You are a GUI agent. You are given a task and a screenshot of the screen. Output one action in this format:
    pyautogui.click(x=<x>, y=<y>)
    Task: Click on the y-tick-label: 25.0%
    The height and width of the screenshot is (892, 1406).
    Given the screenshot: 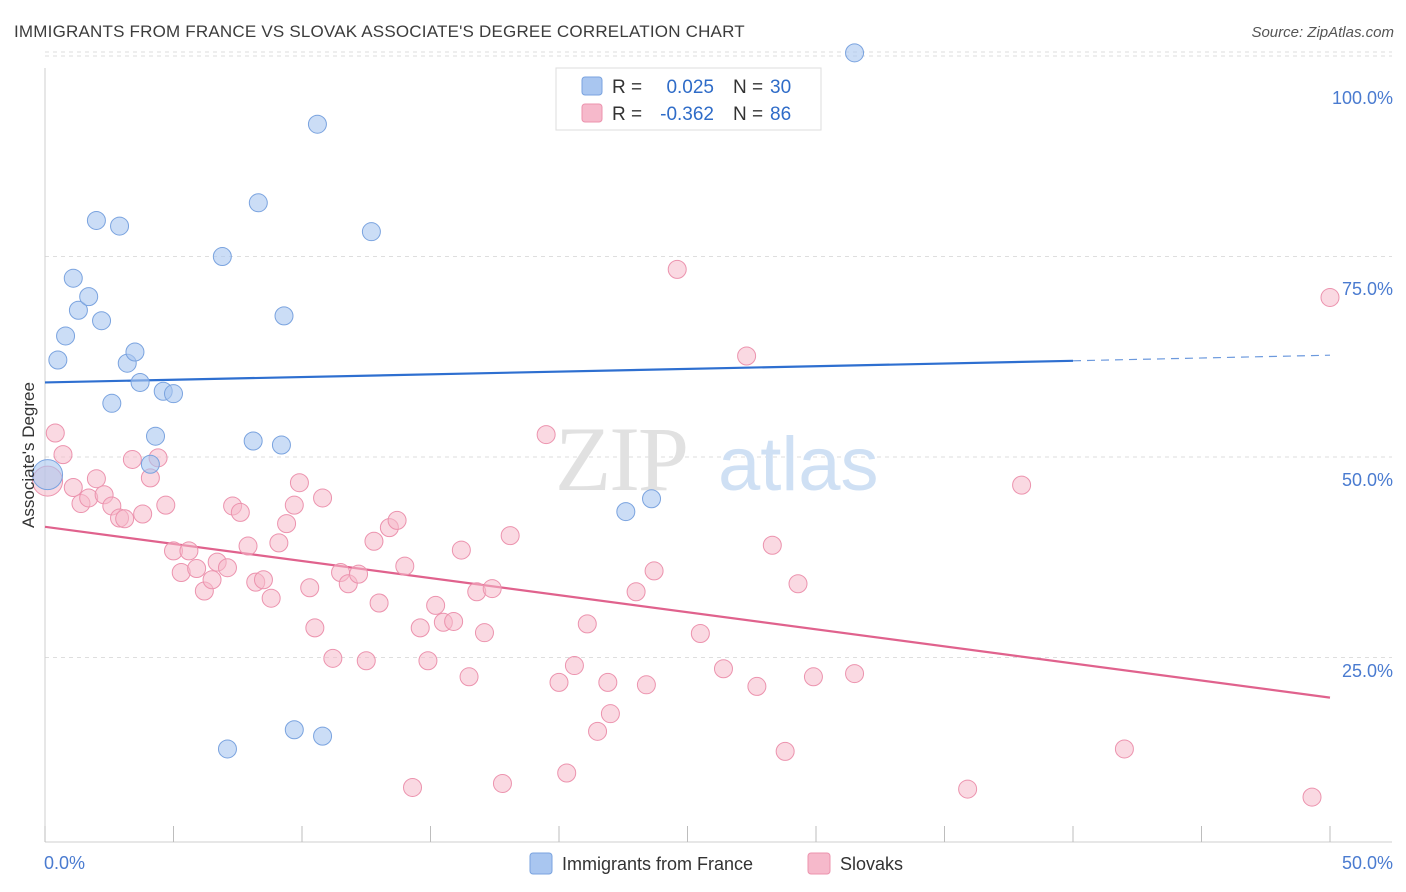 What is the action you would take?
    pyautogui.click(x=1367, y=671)
    